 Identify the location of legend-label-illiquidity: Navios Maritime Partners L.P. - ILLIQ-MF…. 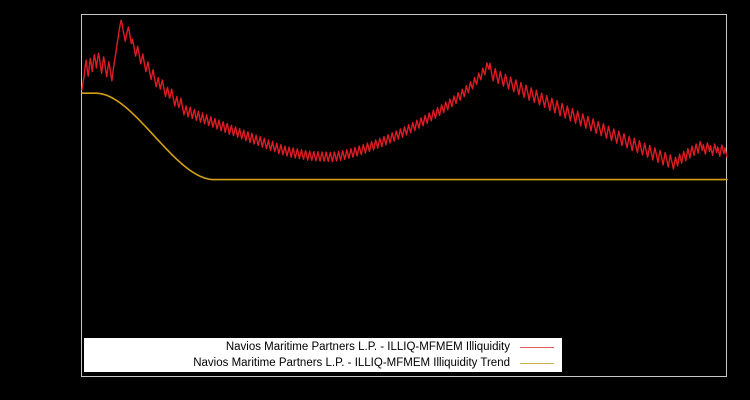
(367, 346).